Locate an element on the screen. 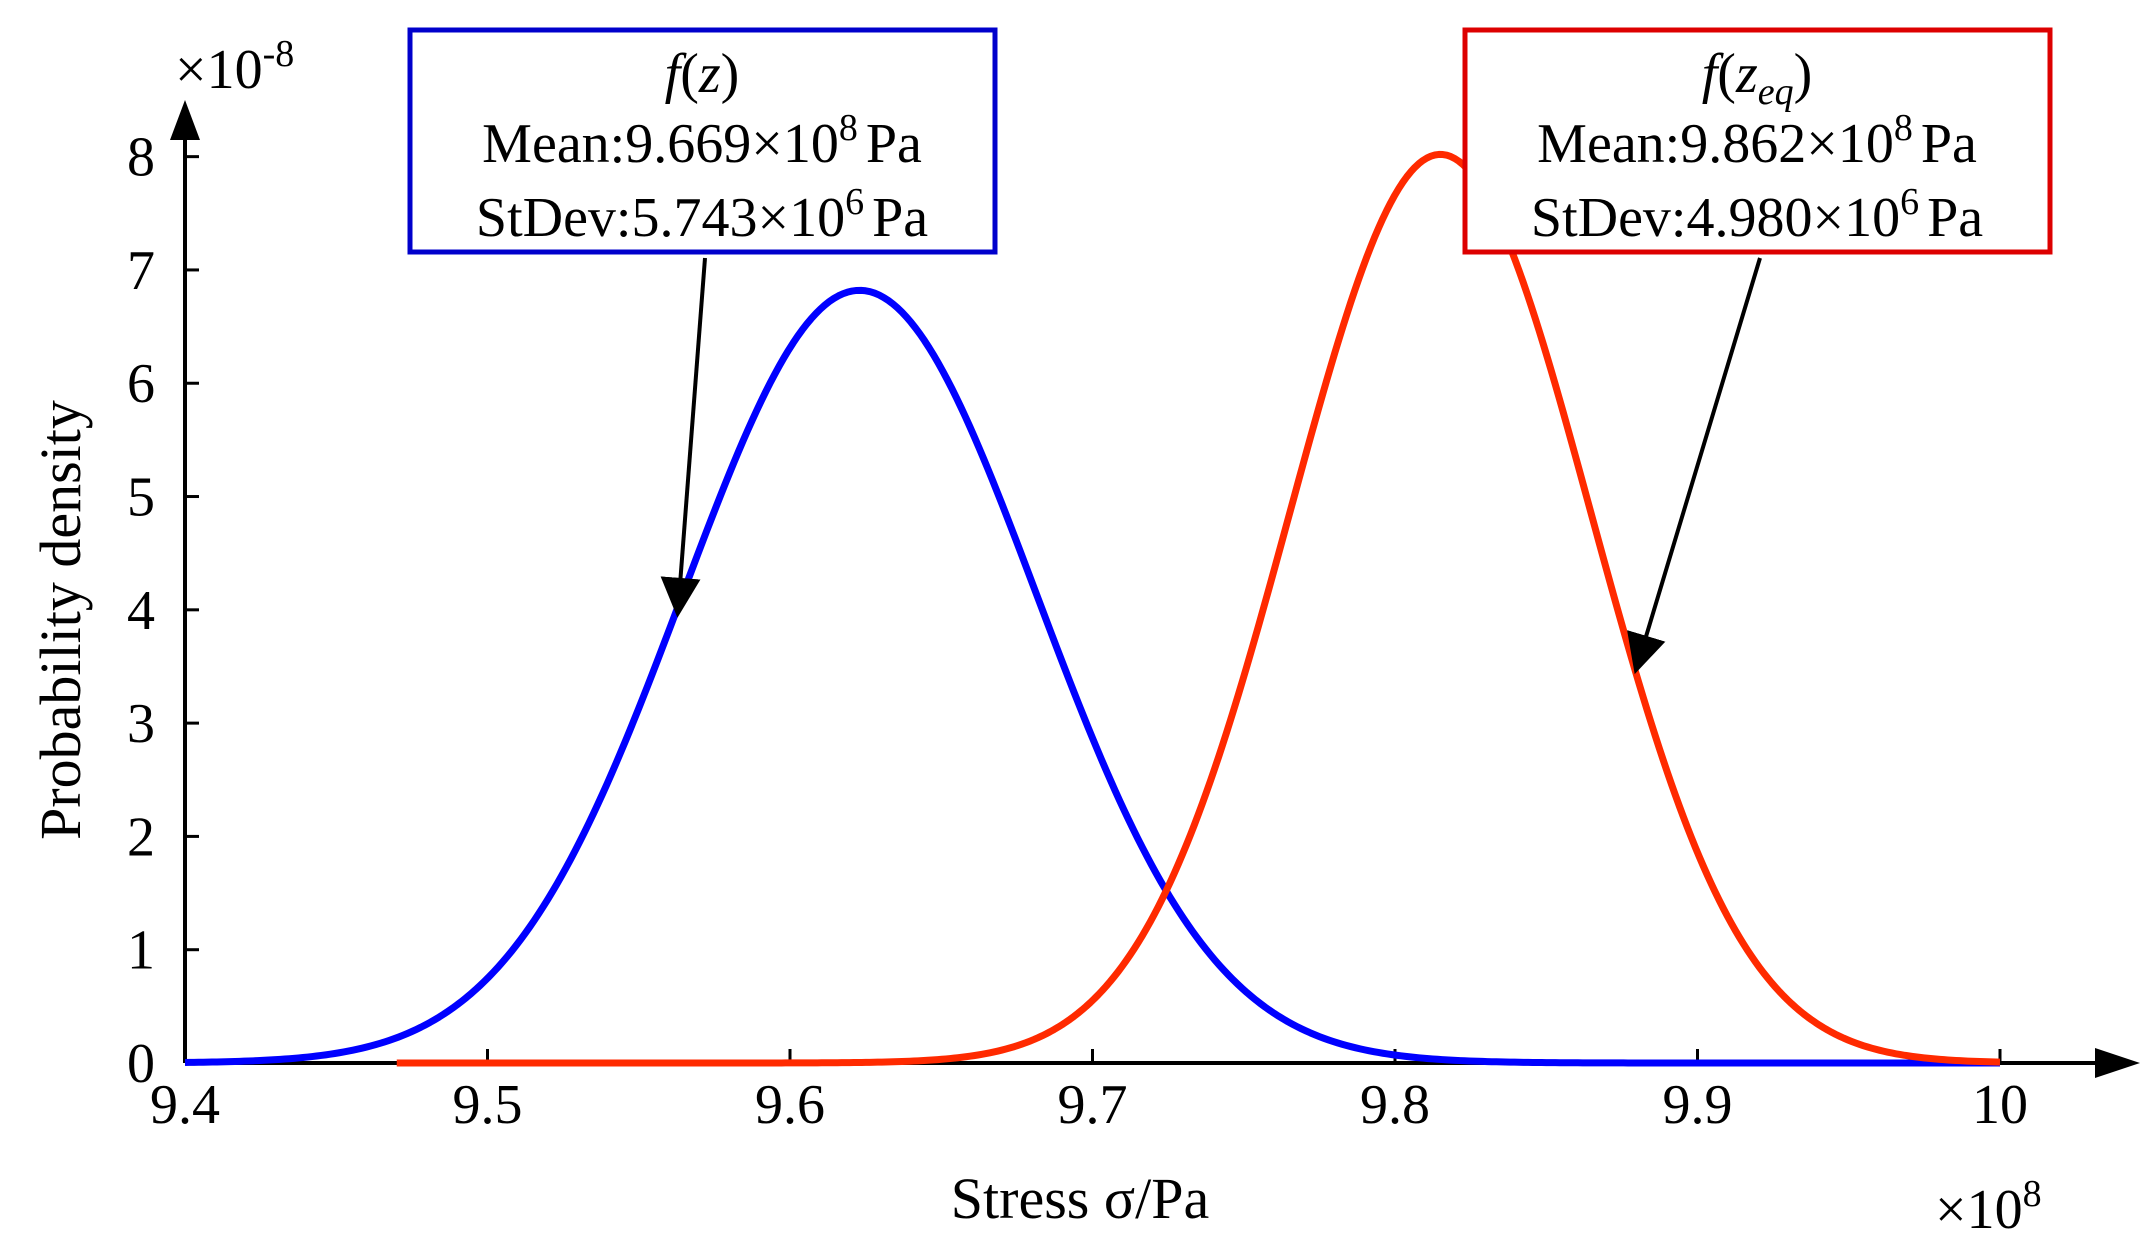 This screenshot has width=2150, height=1253. x-multiplier: ×10⁸ is located at coordinates (1988, 1207).